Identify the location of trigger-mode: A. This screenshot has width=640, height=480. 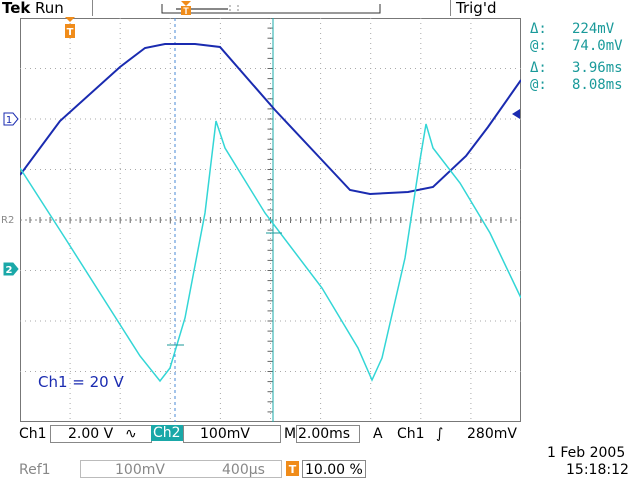
(378, 434).